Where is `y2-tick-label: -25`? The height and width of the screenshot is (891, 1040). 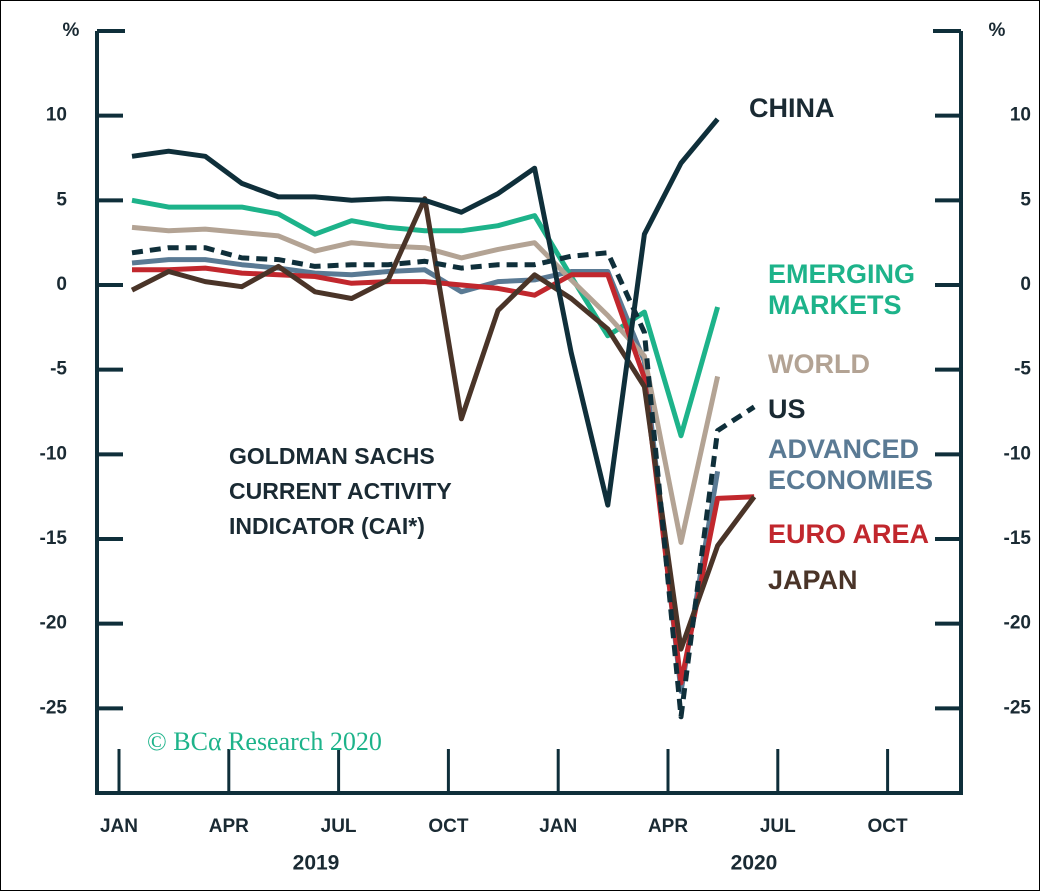 y2-tick-label: -25 is located at coordinates (1018, 707).